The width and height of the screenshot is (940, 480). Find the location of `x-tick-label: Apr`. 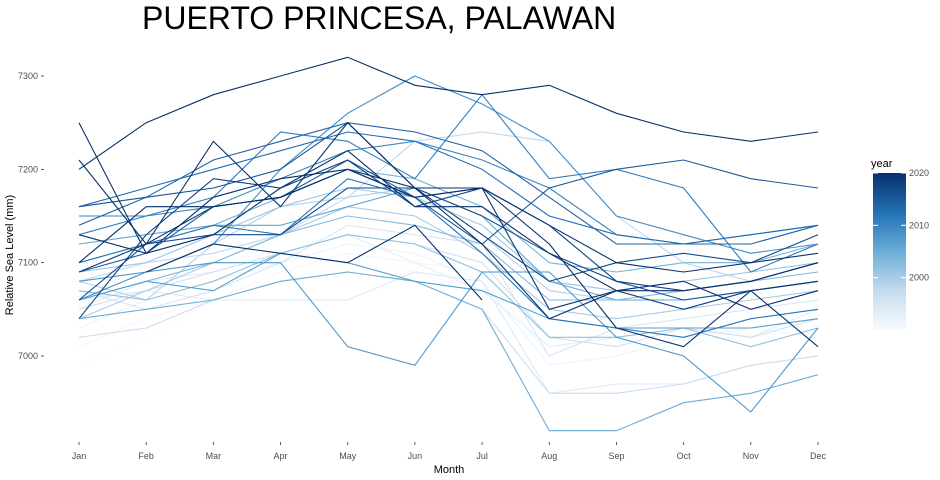

x-tick-label: Apr is located at coordinates (281, 456).